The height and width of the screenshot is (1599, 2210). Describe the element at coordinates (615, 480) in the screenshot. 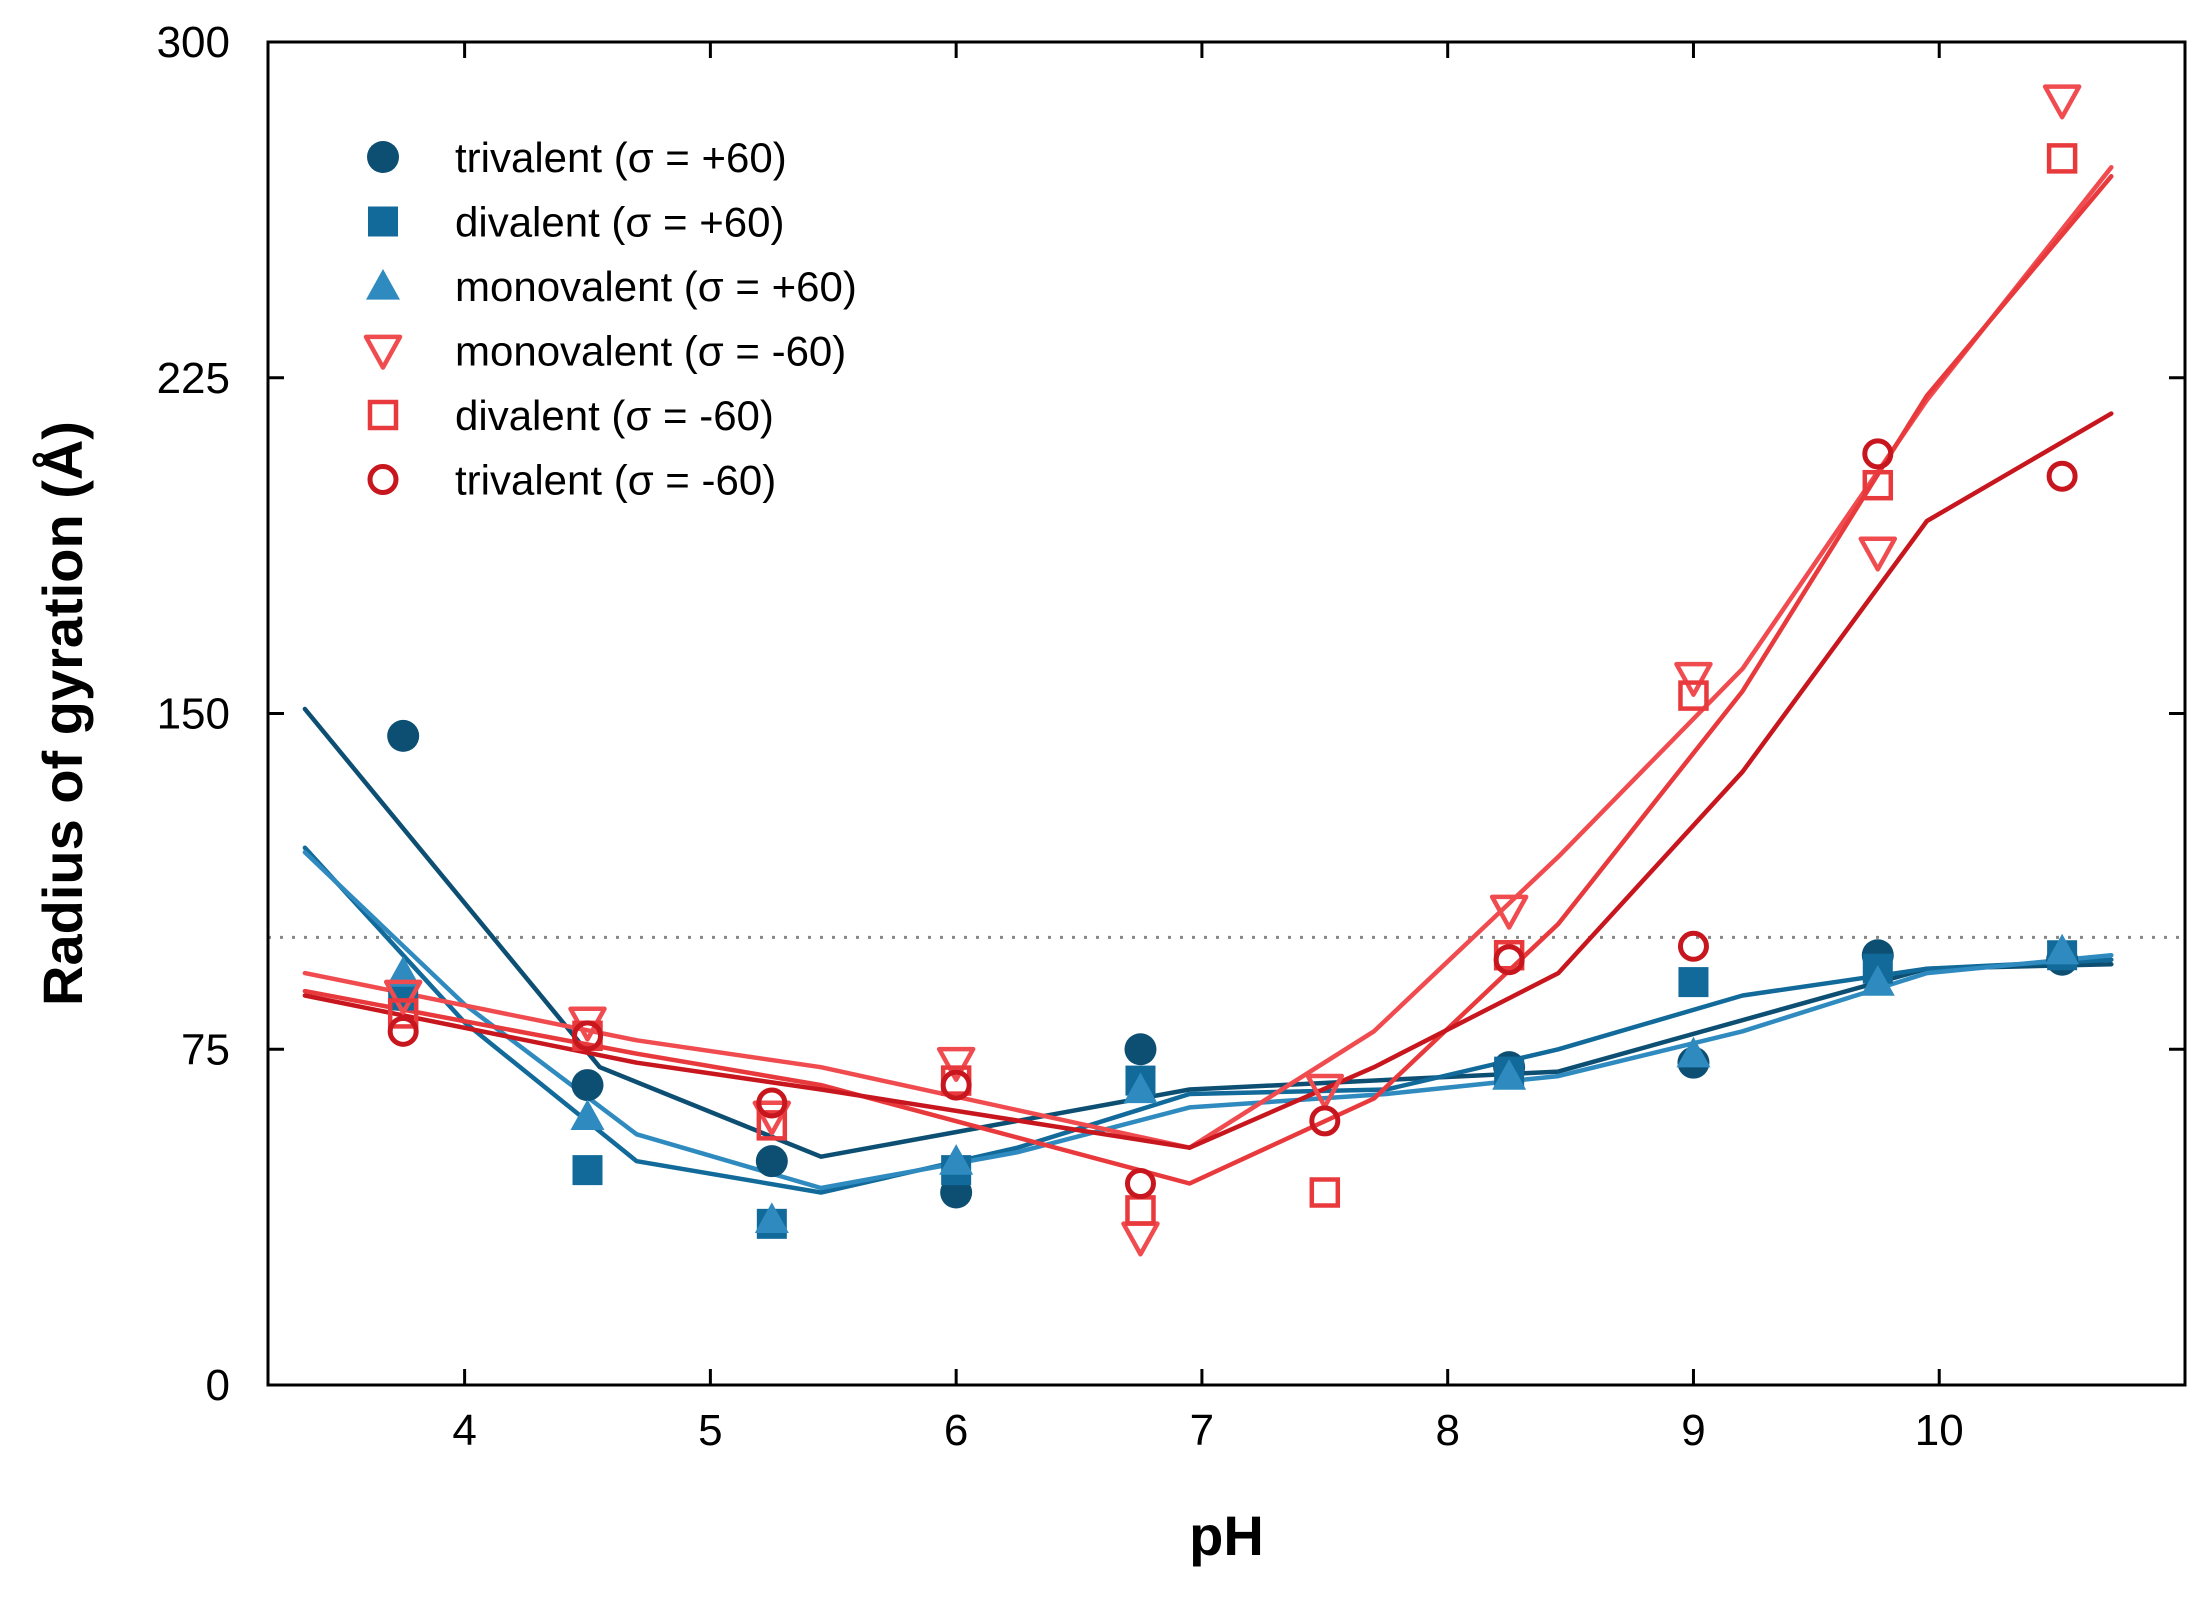

I see `legend-label: trivalent (σ = -60)` at that location.